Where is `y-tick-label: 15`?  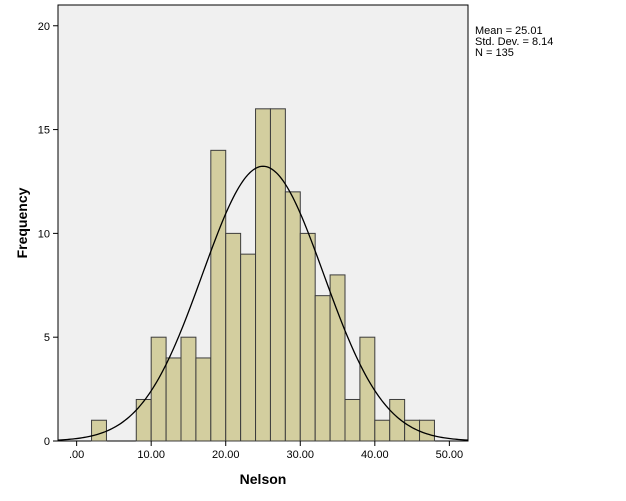
y-tick-label: 15 is located at coordinates (44, 131).